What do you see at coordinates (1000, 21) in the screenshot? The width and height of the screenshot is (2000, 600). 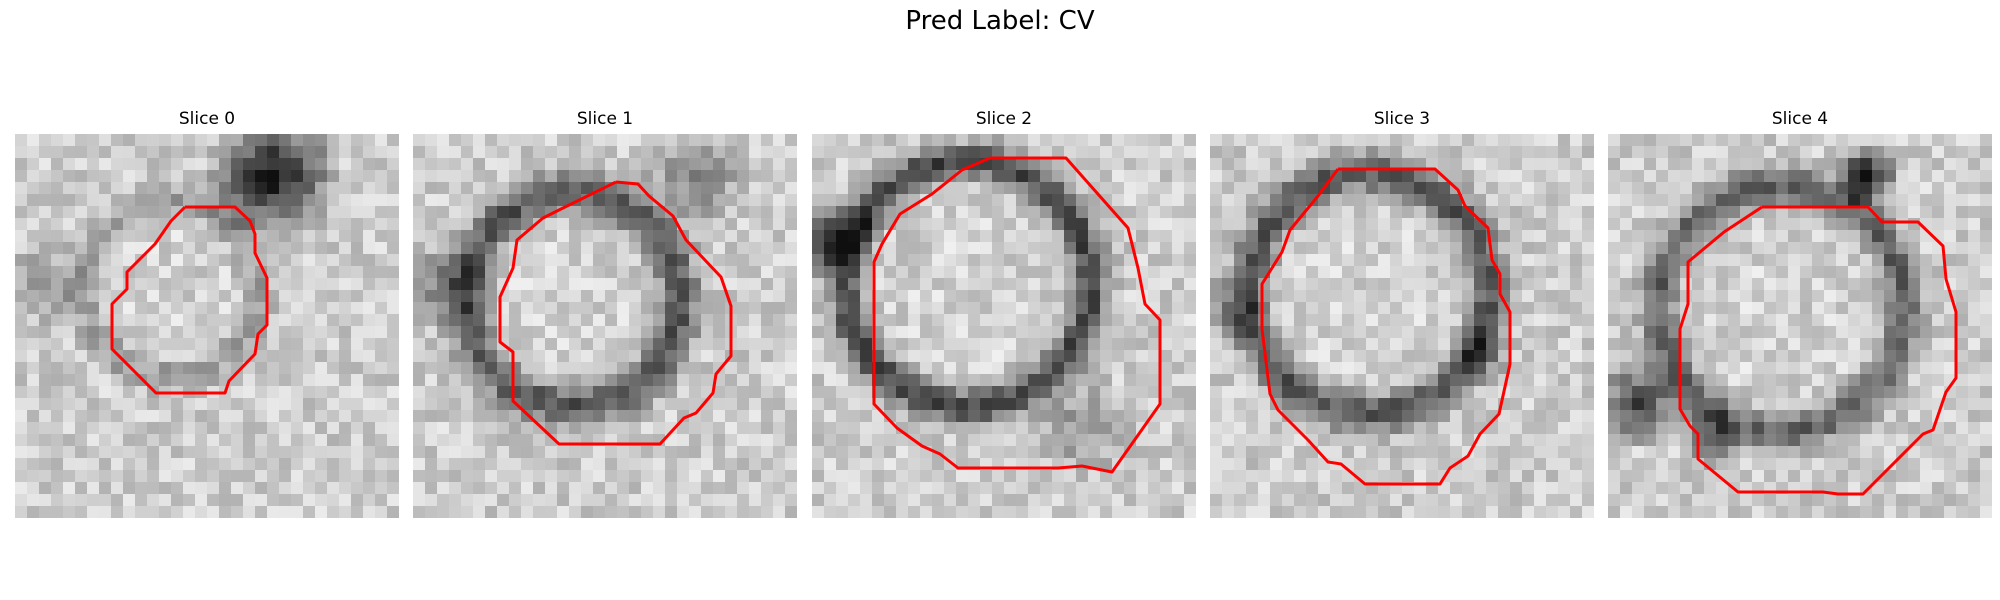 I see `figure-title: Pred Label: CV` at bounding box center [1000, 21].